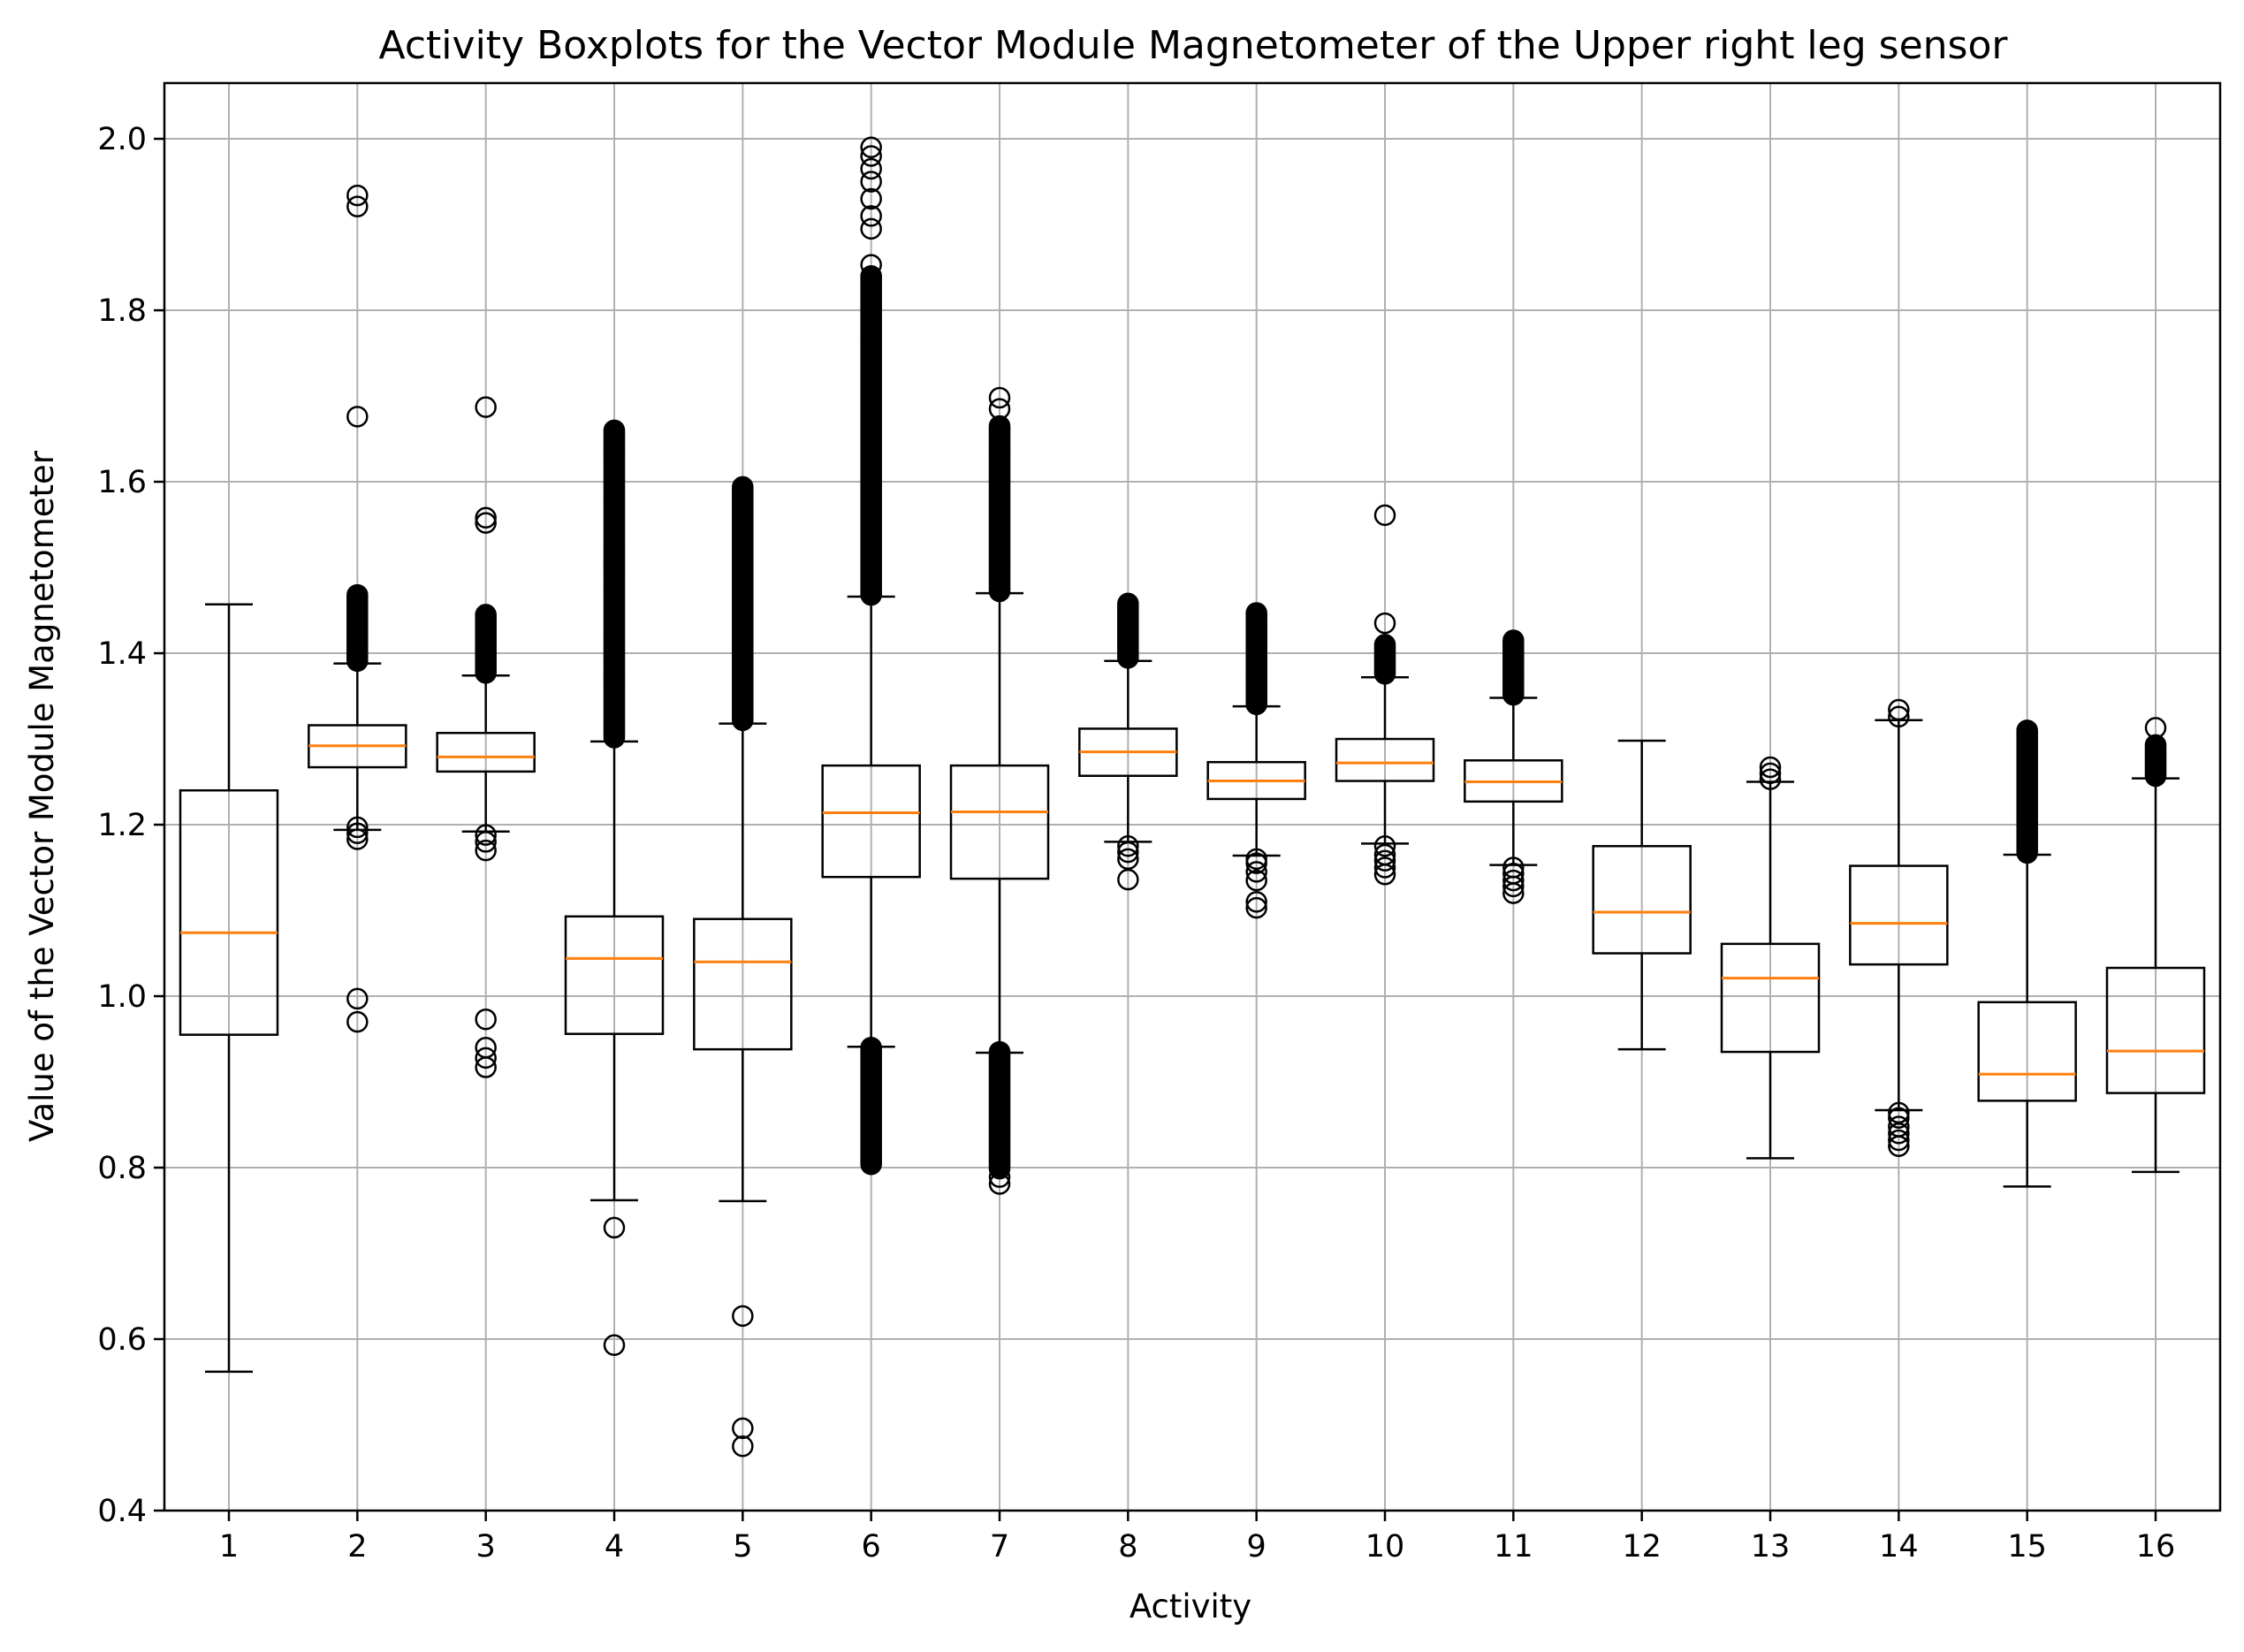 This screenshot has width=2244, height=1652. Describe the element at coordinates (1385, 1547) in the screenshot. I see `x-tick-label: 10` at that location.